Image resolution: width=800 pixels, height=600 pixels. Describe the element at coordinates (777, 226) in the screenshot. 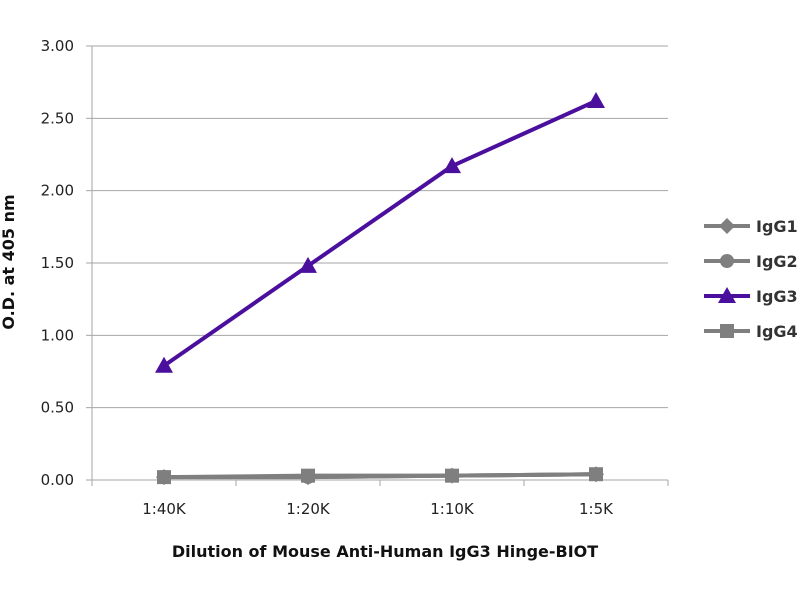

I see `legend-label: IgG1` at that location.